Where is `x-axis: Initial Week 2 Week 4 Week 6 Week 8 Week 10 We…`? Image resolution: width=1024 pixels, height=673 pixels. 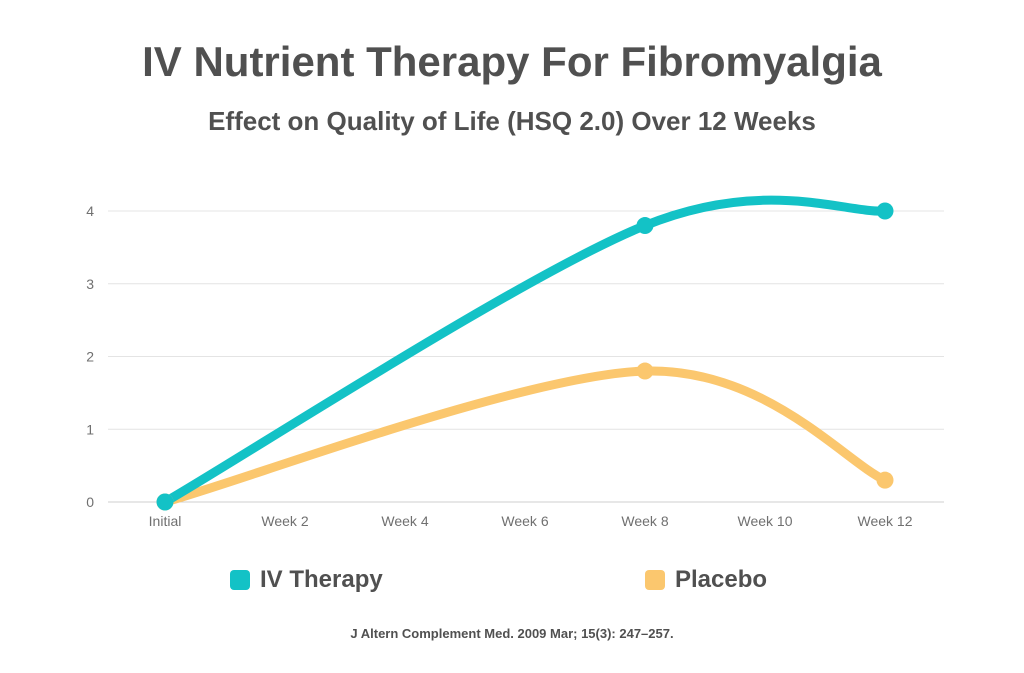 x-axis: Initial Week 2 Week 4 Week 6 Week 8 Week 10 We… is located at coordinates (531, 521).